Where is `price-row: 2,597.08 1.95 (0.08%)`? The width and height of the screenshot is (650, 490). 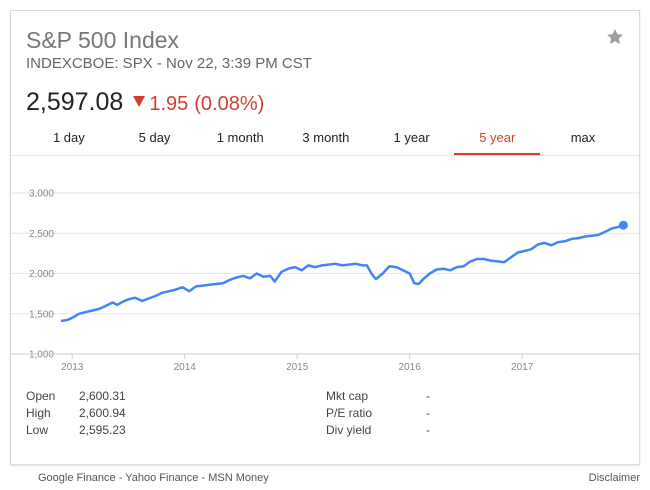 price-row: 2,597.08 1.95 (0.08%) is located at coordinates (145, 103).